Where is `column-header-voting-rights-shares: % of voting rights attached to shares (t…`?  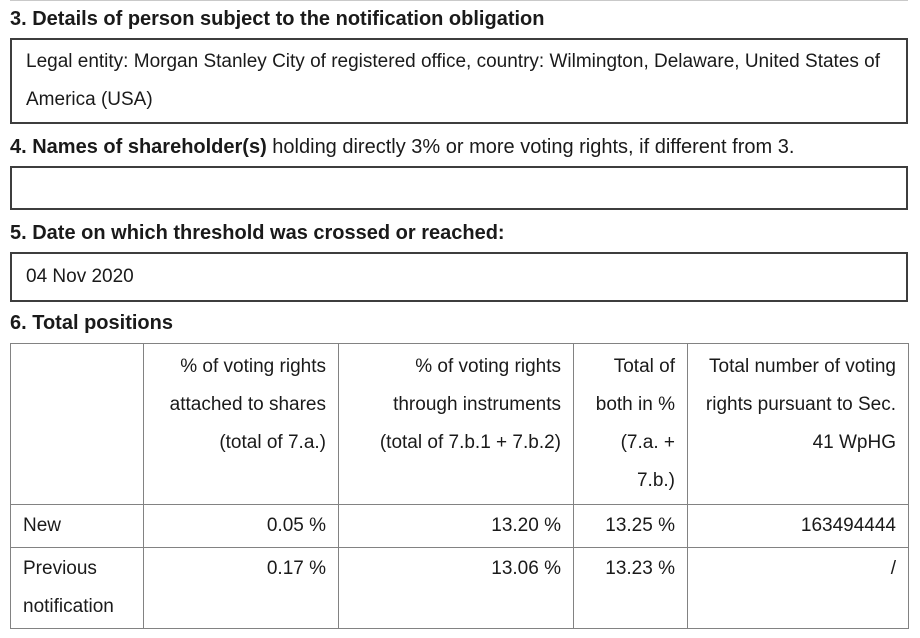
column-header-voting-rights-shares: % of voting rights attached to shares (t… is located at coordinates (241, 424).